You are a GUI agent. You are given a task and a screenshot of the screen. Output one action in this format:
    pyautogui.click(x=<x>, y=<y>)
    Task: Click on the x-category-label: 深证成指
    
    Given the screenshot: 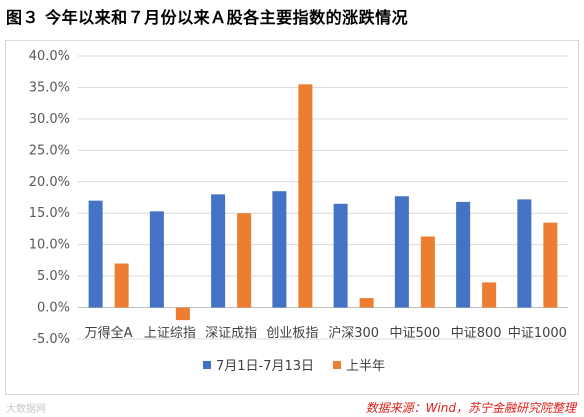 What is the action you would take?
    pyautogui.click(x=231, y=333)
    